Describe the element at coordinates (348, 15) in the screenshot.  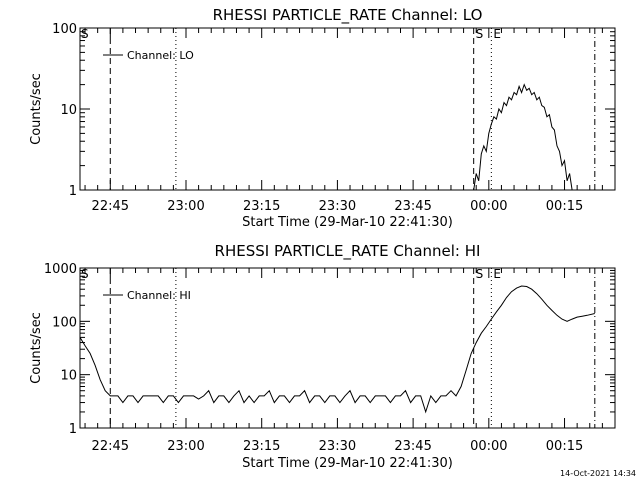
I see `chart-title: RHESSI PARTICLE_RATE Channel: LO` at that location.